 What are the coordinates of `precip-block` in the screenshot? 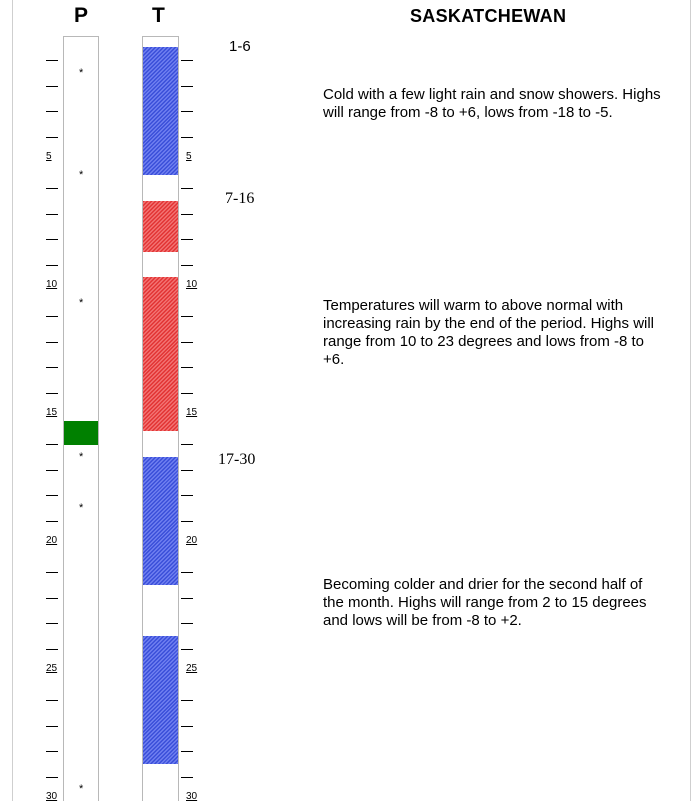 It's located at (81, 433).